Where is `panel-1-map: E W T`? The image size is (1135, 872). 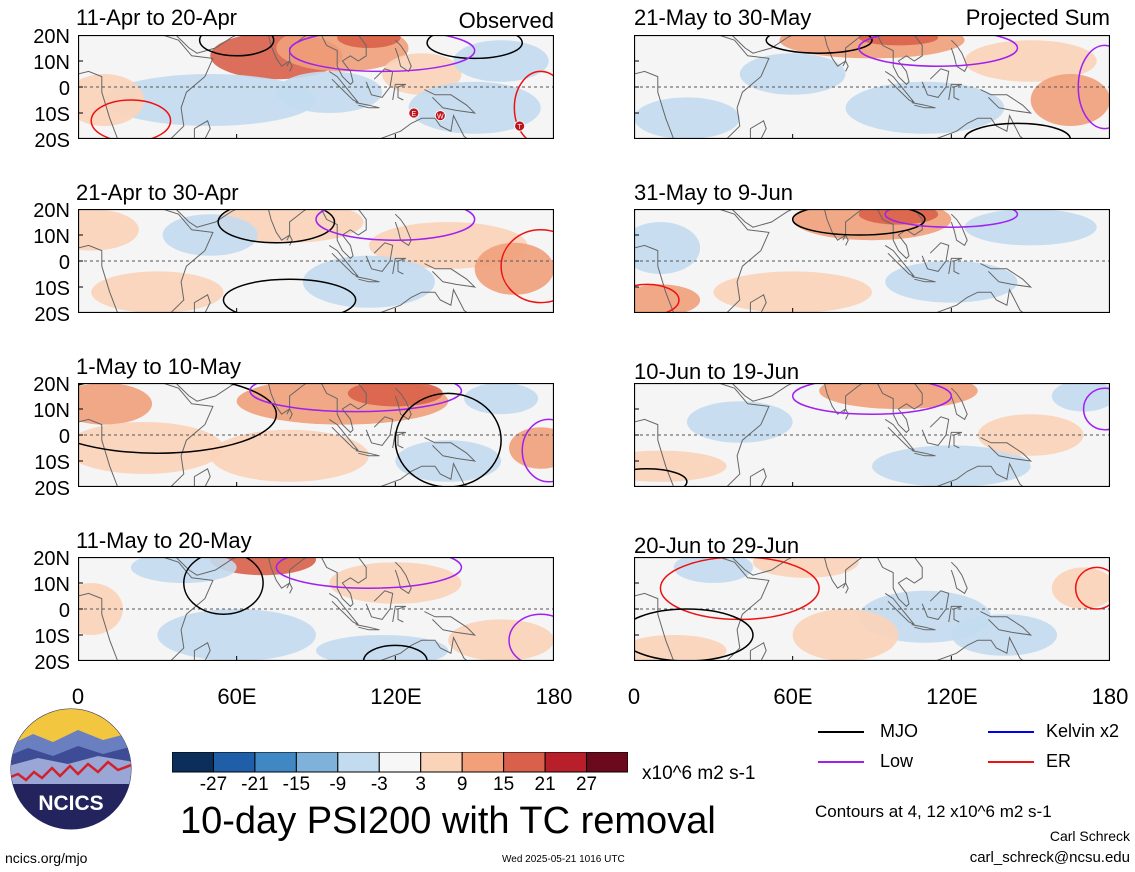 panel-1-map: E W T is located at coordinates (316, 87).